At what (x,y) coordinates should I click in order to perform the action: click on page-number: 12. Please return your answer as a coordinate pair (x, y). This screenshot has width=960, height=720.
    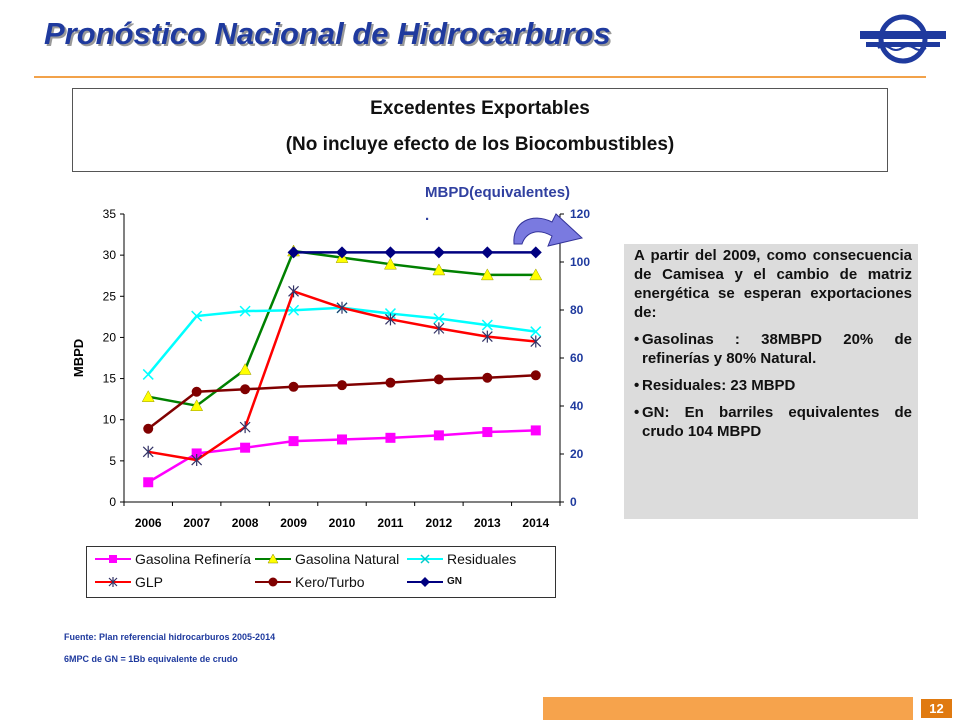
    Looking at the image, I should click on (935, 708).